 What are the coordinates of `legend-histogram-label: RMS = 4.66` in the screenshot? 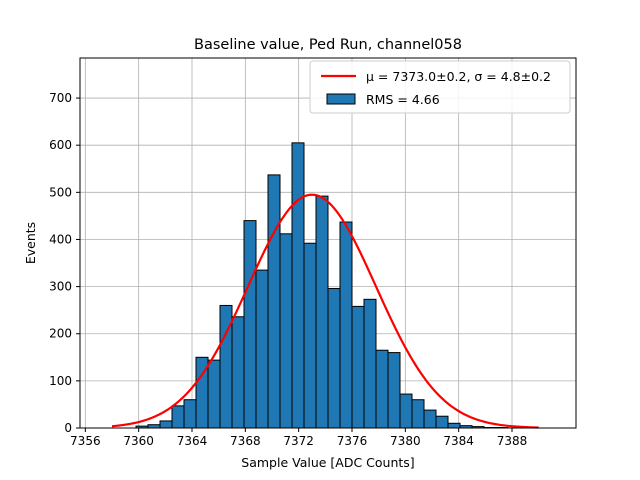 It's located at (403, 99).